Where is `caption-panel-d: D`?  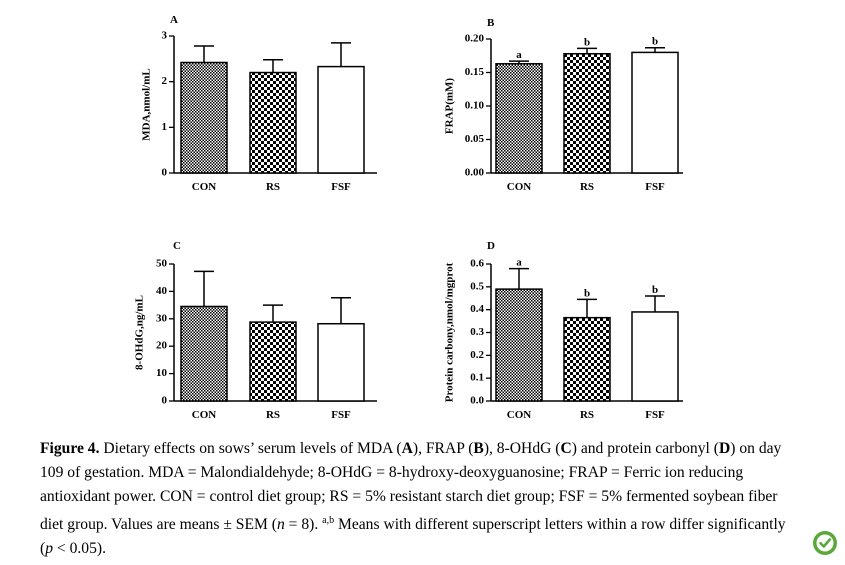
caption-panel-d: D is located at coordinates (724, 448).